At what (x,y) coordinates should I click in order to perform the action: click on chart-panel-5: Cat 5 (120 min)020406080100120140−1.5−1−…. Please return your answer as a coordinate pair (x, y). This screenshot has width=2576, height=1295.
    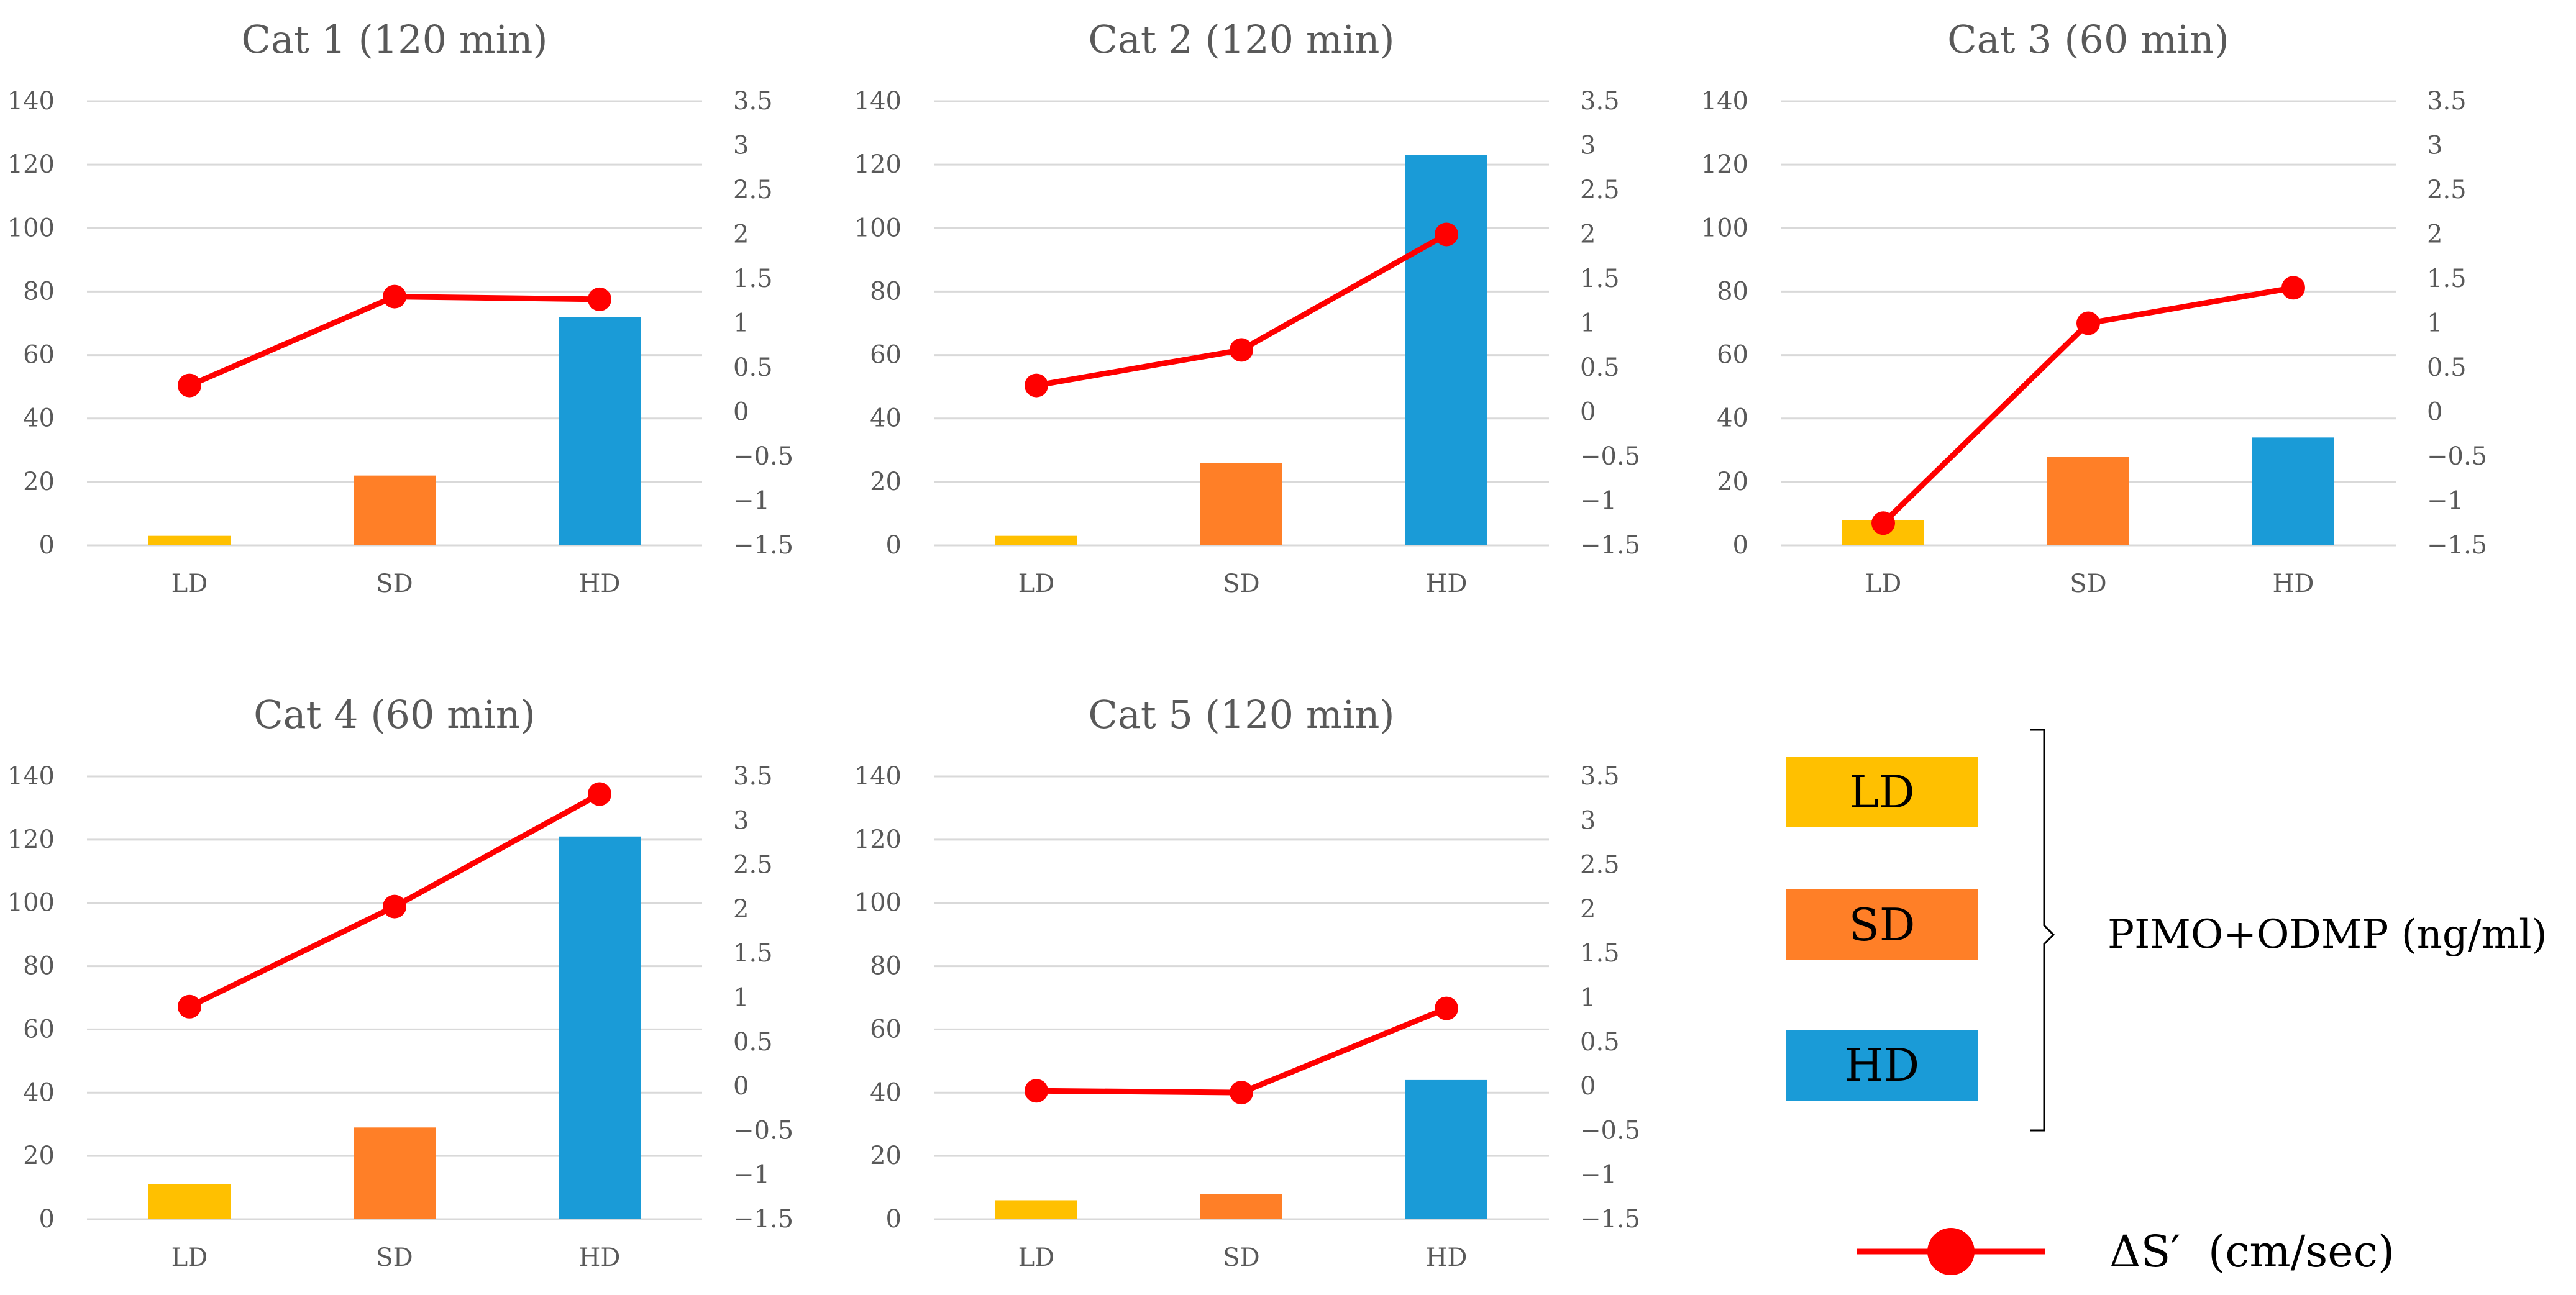
    Looking at the image, I should click on (1247, 982).